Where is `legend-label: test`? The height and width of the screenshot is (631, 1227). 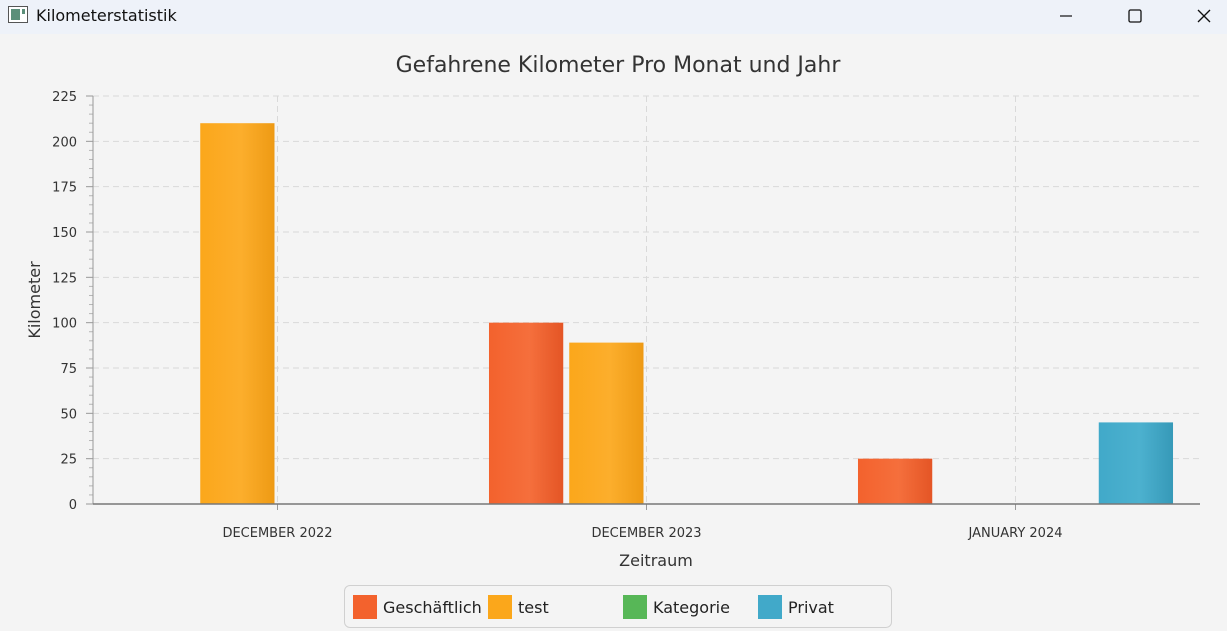
legend-label: test is located at coordinates (533, 607).